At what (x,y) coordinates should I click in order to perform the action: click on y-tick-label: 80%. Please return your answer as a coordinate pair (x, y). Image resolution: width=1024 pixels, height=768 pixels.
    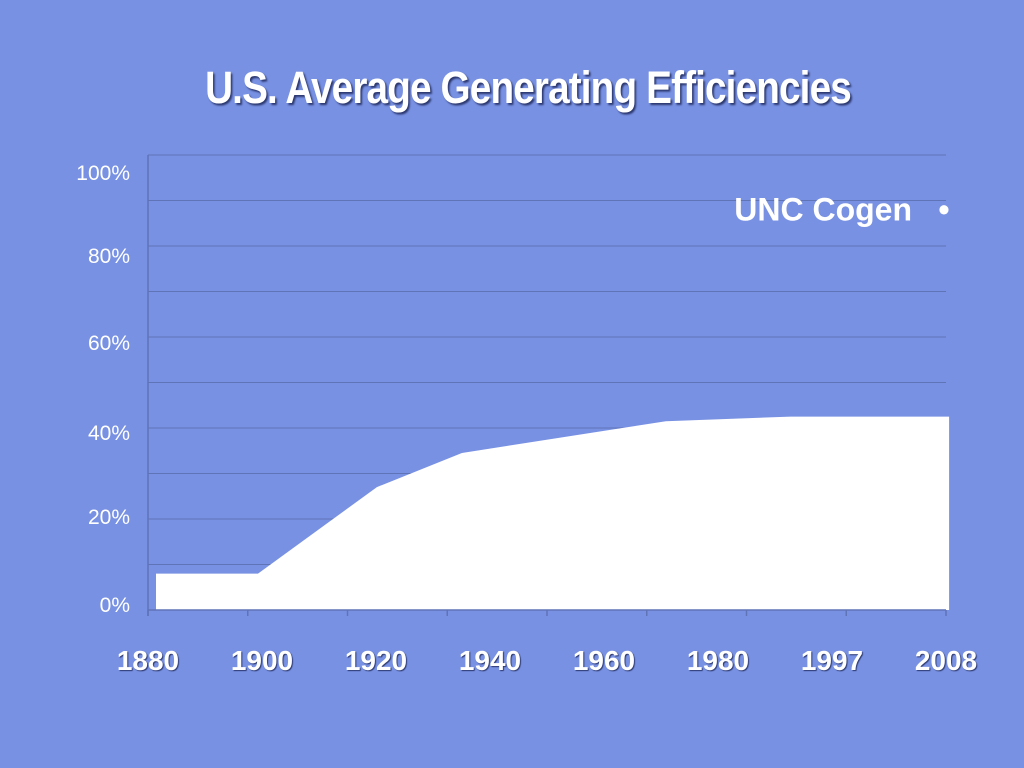
    Looking at the image, I should click on (109, 256).